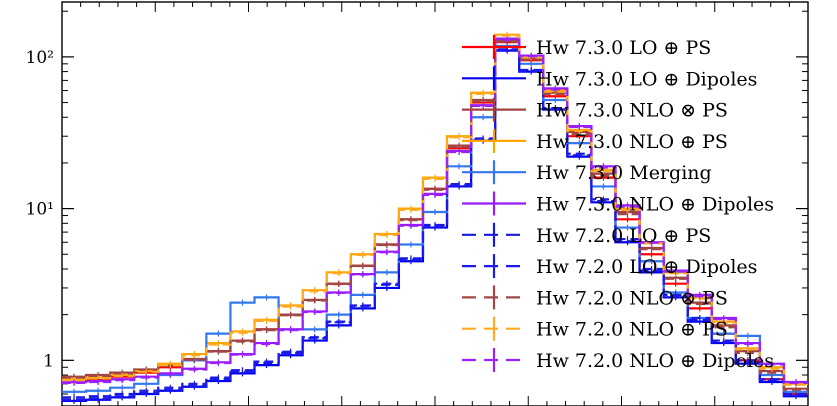  I want to click on legend-entry: Hw 7.3.0 NLO ⊕ Dipoles, so click(618, 203).